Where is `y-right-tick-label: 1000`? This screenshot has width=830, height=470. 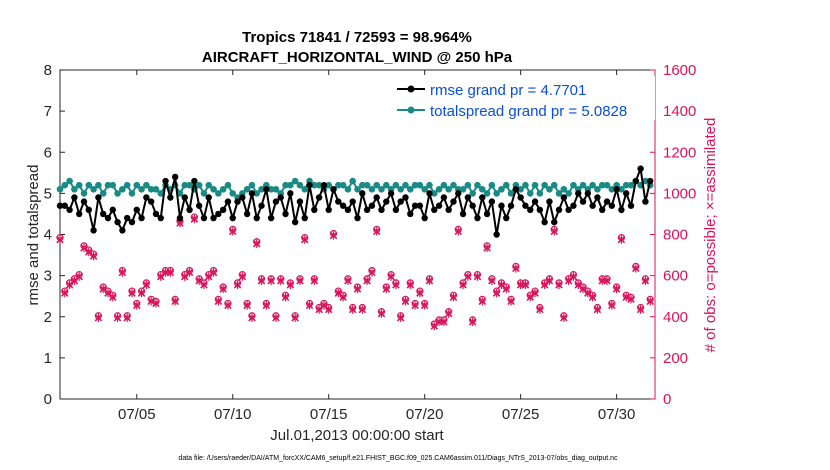 y-right-tick-label: 1000 is located at coordinates (679, 193).